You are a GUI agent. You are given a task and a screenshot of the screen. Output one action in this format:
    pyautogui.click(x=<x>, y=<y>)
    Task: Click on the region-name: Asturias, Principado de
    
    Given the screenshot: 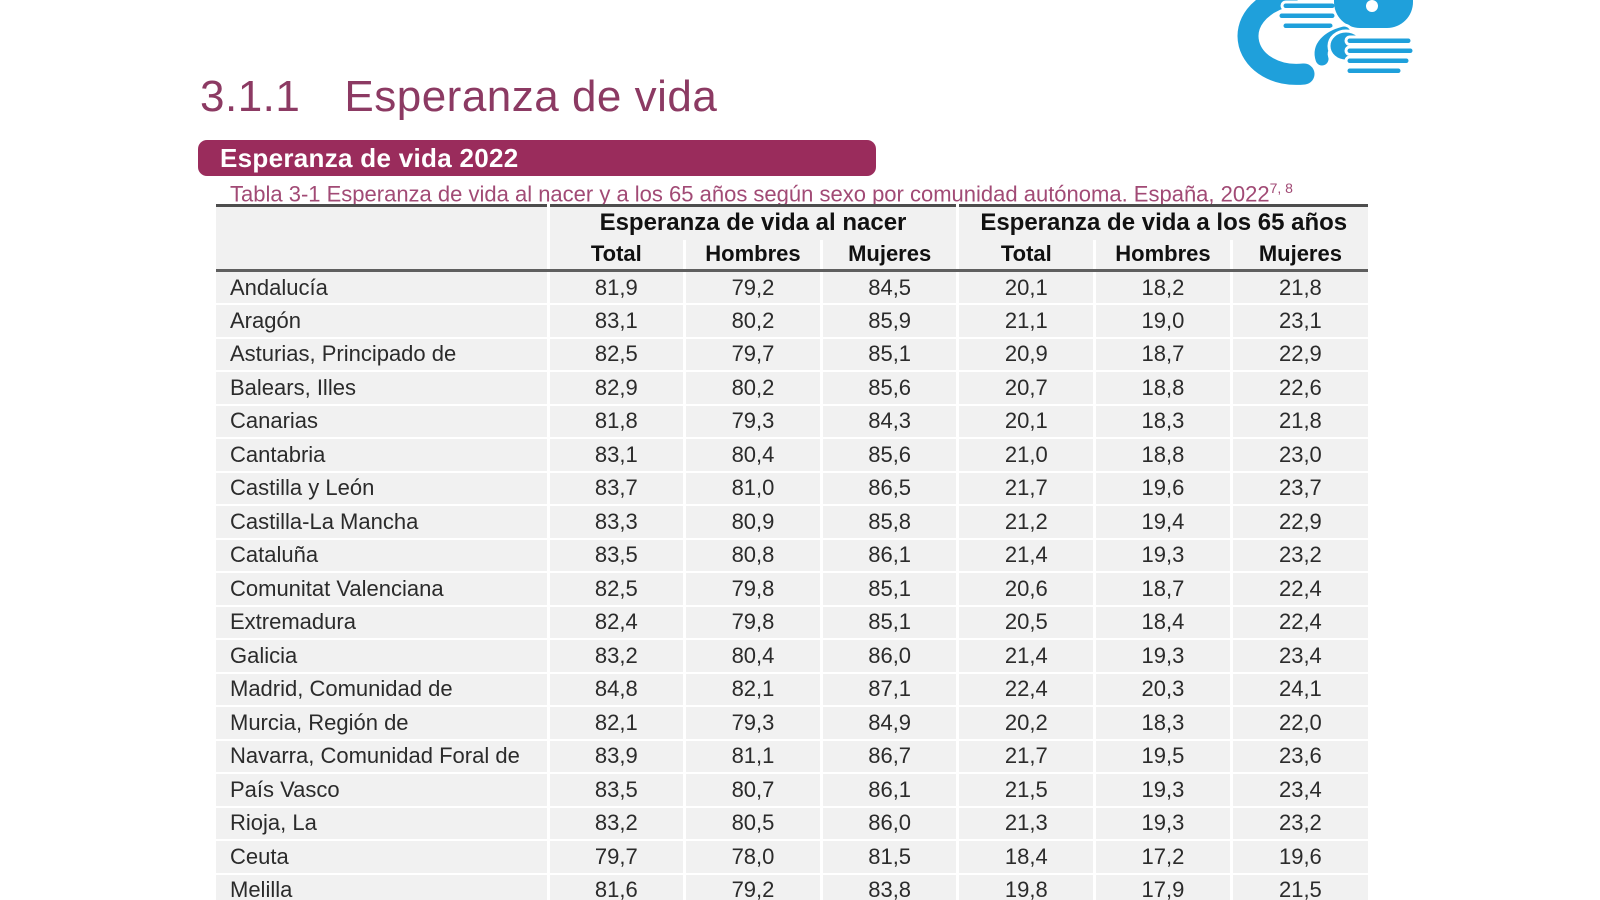 What is the action you would take?
    pyautogui.click(x=382, y=354)
    